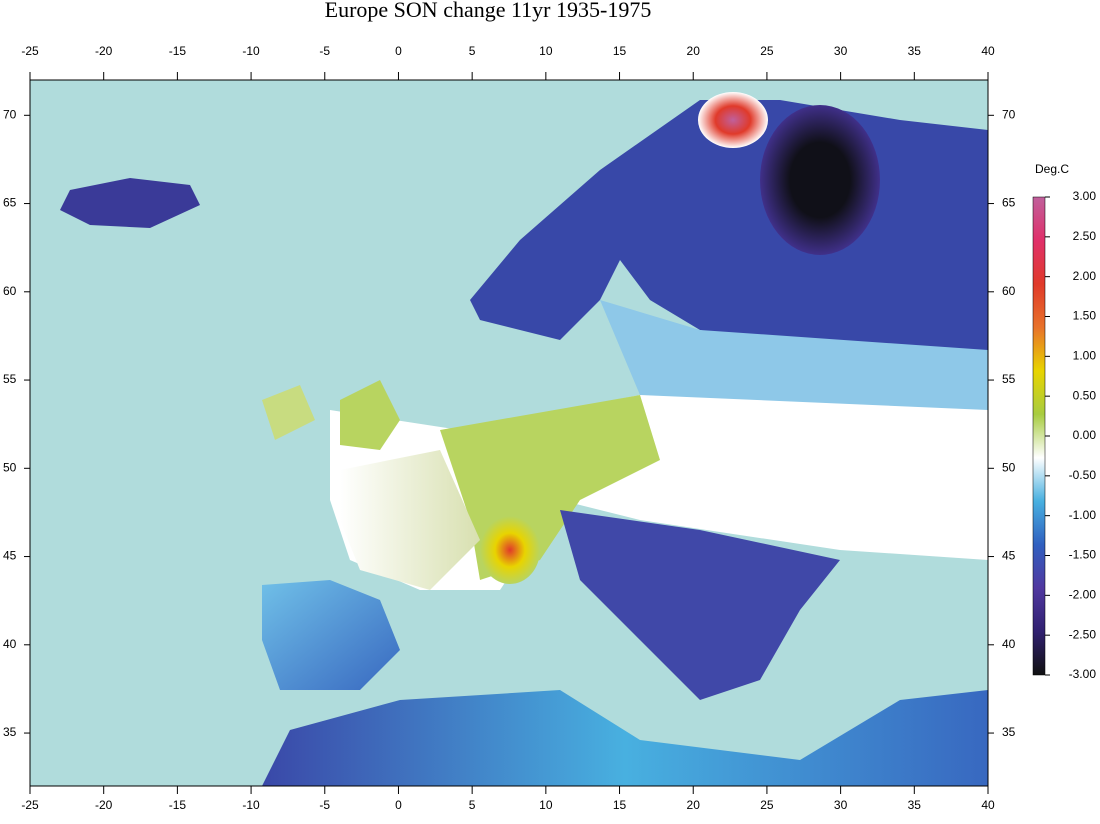  What do you see at coordinates (510, 550) in the screenshot?
I see `warm-anomaly-alps` at bounding box center [510, 550].